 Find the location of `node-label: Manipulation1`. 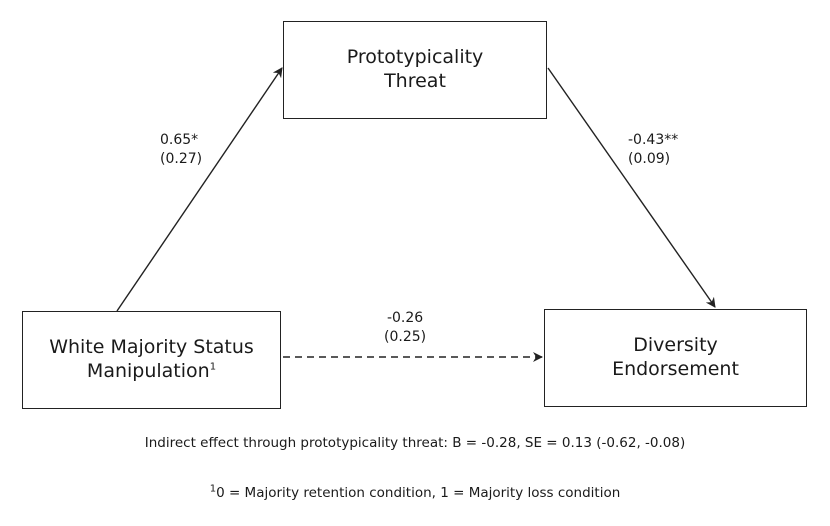

node-label: Manipulation1 is located at coordinates (151, 372).